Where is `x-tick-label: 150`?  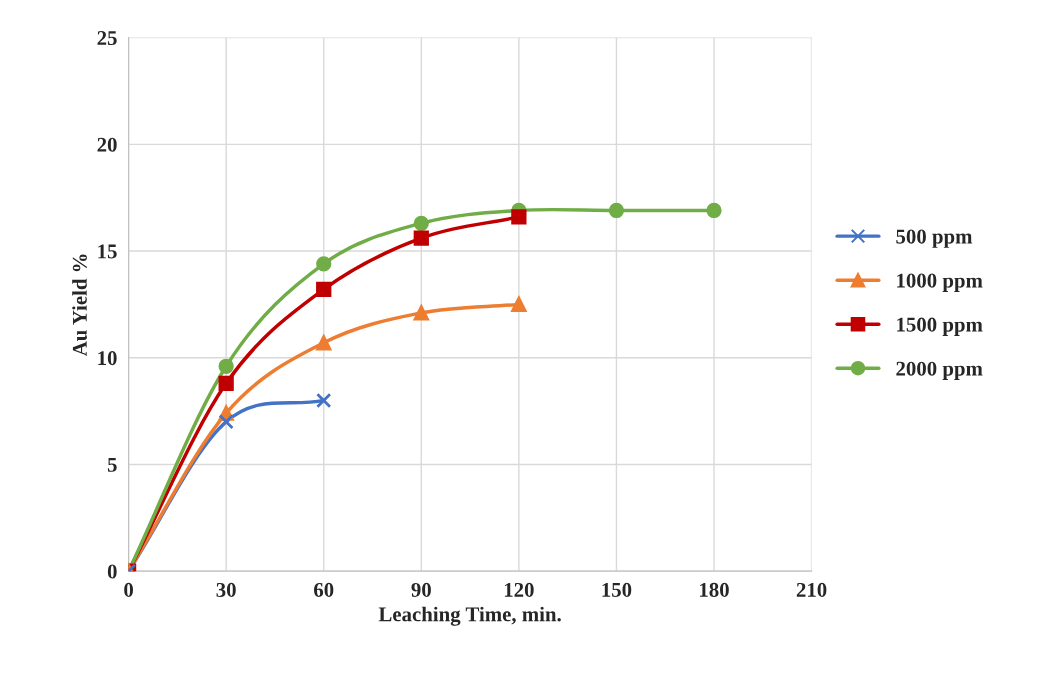 x-tick-label: 150 is located at coordinates (617, 589).